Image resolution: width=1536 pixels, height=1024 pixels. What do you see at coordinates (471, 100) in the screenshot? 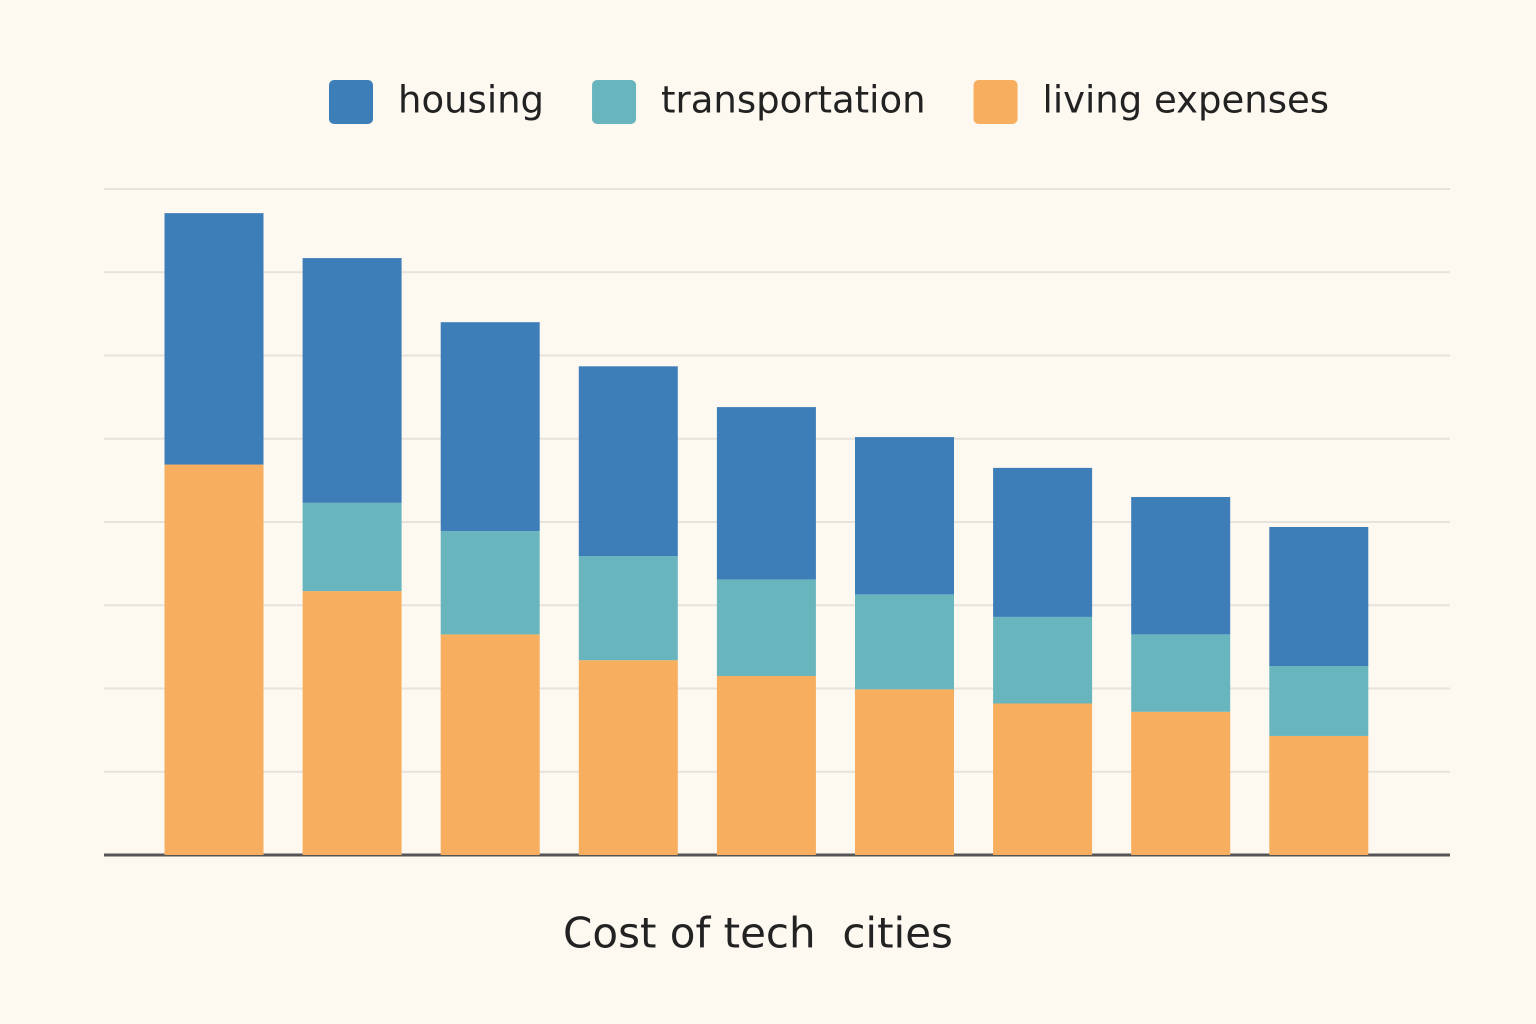
I see `legend-label: housing` at bounding box center [471, 100].